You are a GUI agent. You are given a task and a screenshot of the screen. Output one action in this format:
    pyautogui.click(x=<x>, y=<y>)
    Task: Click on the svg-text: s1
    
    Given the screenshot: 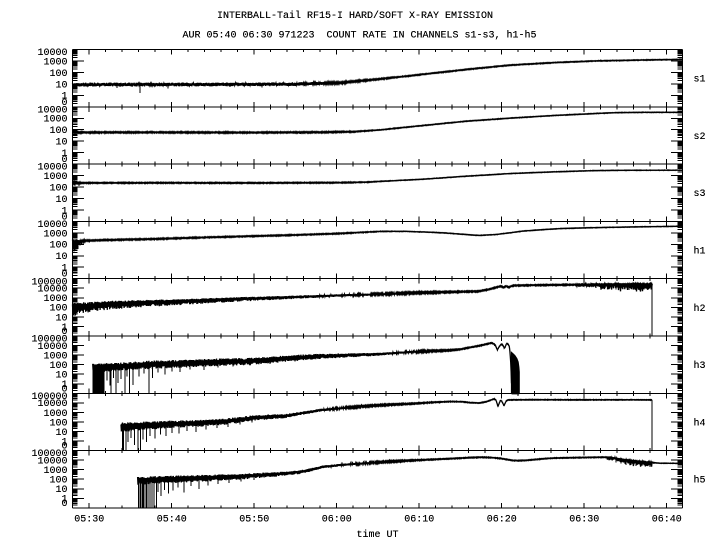 What is the action you would take?
    pyautogui.click(x=700, y=80)
    